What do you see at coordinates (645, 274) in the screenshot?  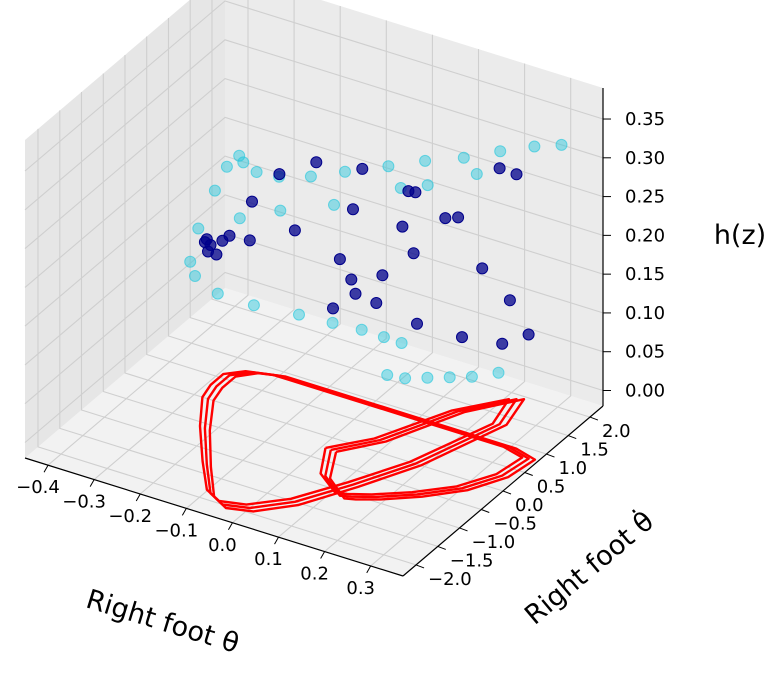 I see `z-tick-label: 0.15` at bounding box center [645, 274].